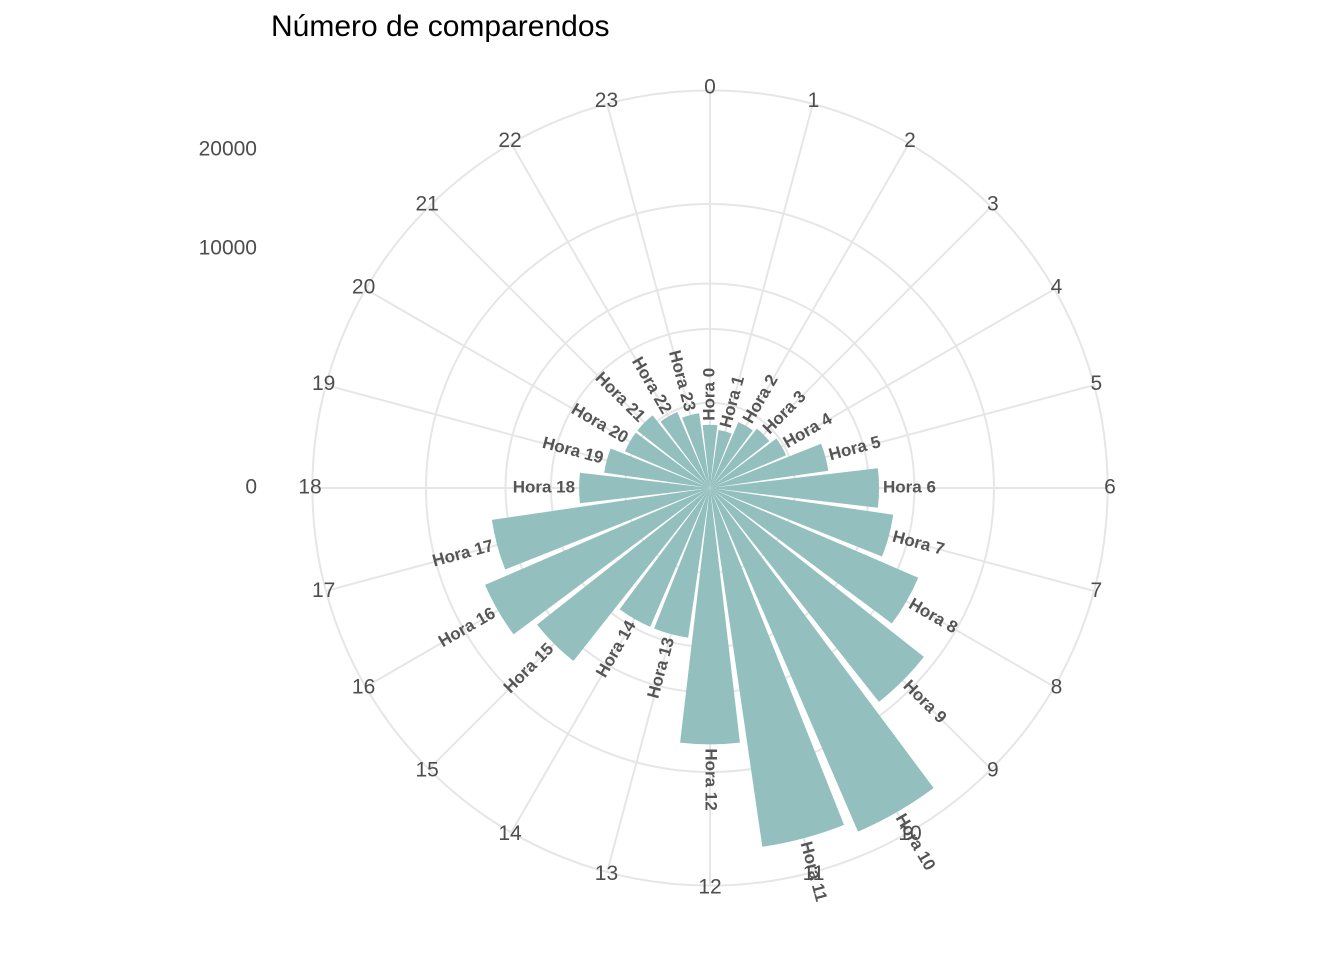  I want to click on hour-tick-label: 16, so click(363, 687).